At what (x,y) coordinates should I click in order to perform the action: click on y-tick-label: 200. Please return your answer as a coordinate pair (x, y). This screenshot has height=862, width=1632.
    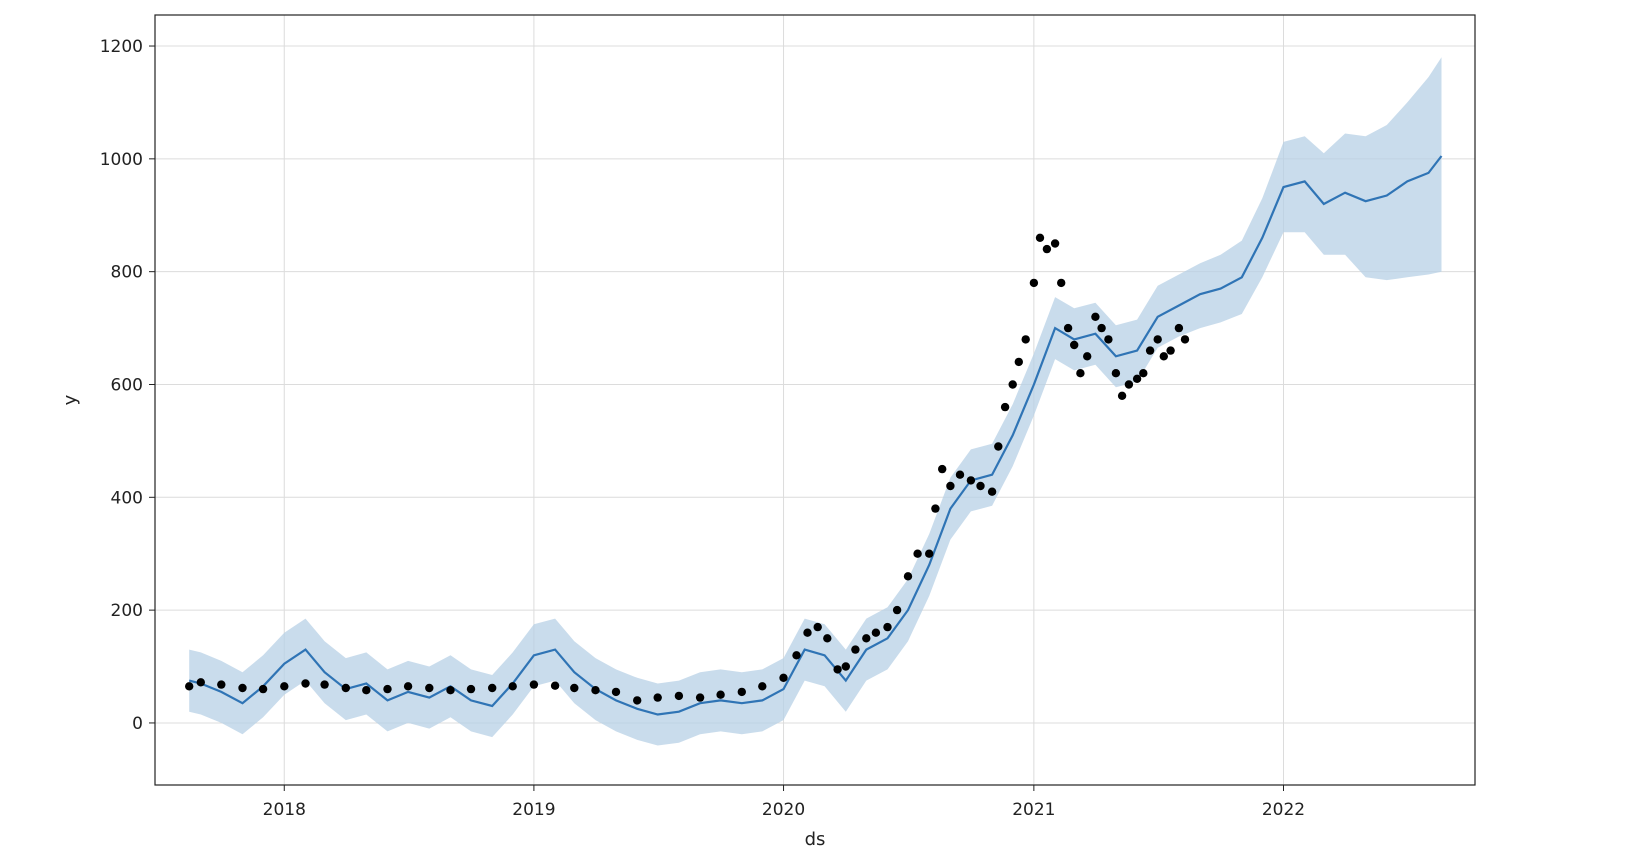
    Looking at the image, I should click on (127, 611).